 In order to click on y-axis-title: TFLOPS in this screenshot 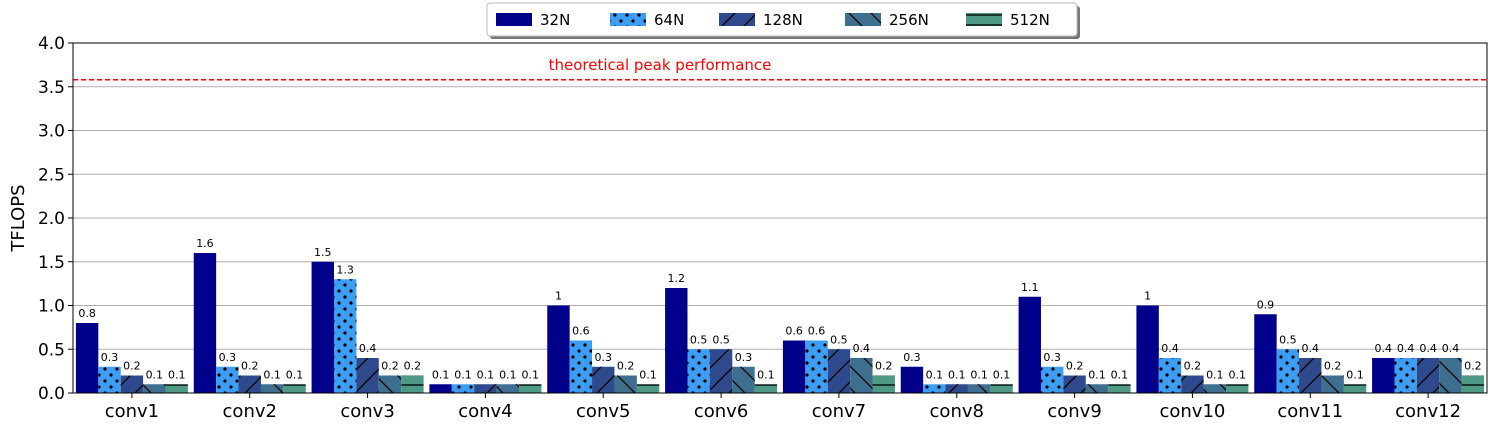, I will do `click(18, 218)`.